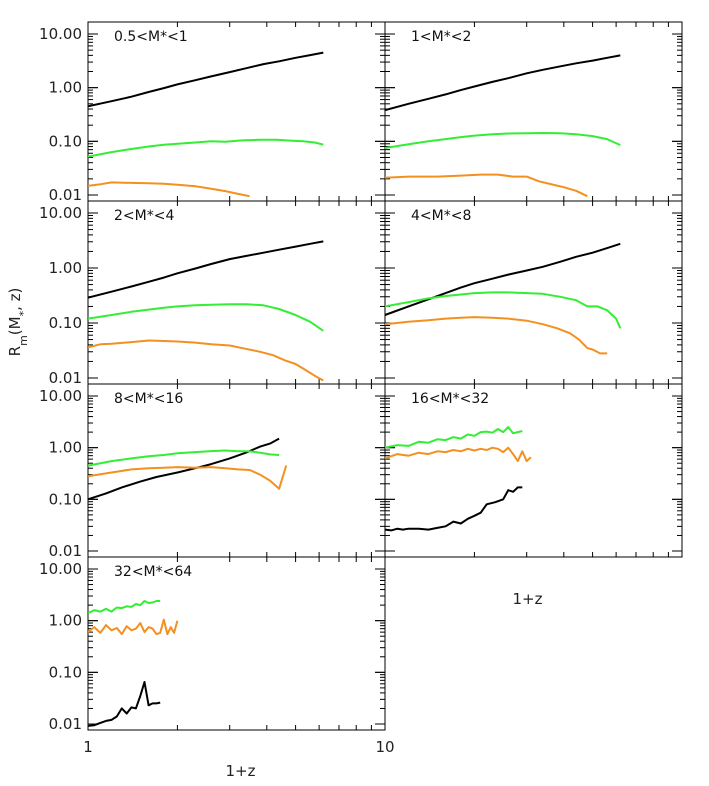  I want to click on x-tick-label: 1, so click(88, 747).